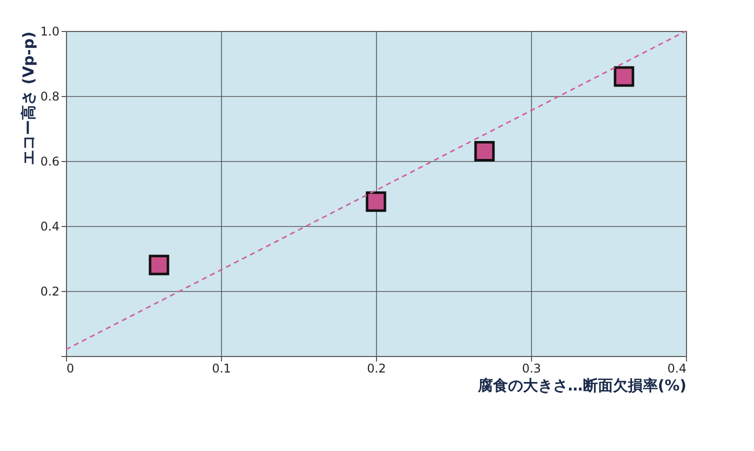  I want to click on y-tick-label: 0.6, so click(50, 161).